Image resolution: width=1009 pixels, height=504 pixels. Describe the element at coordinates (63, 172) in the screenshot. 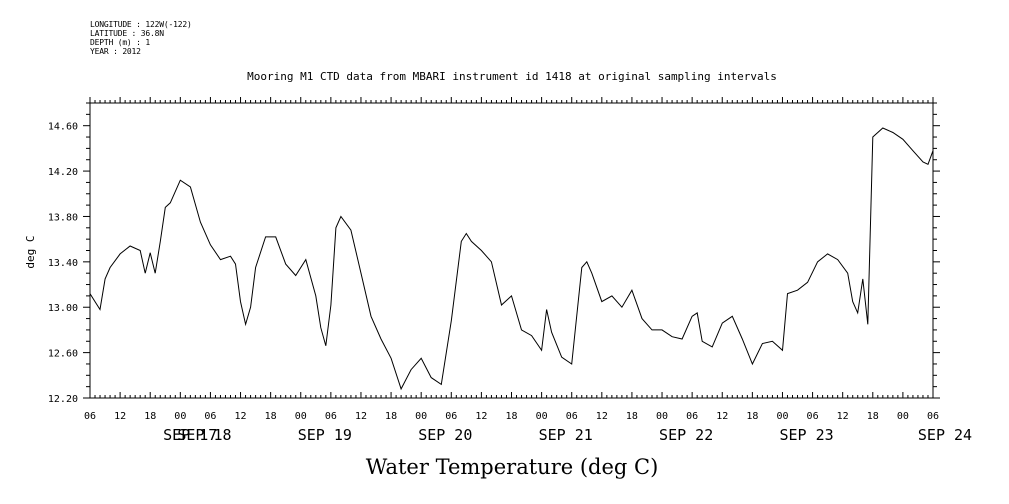

I see `y-tick-label: 14.20` at that location.